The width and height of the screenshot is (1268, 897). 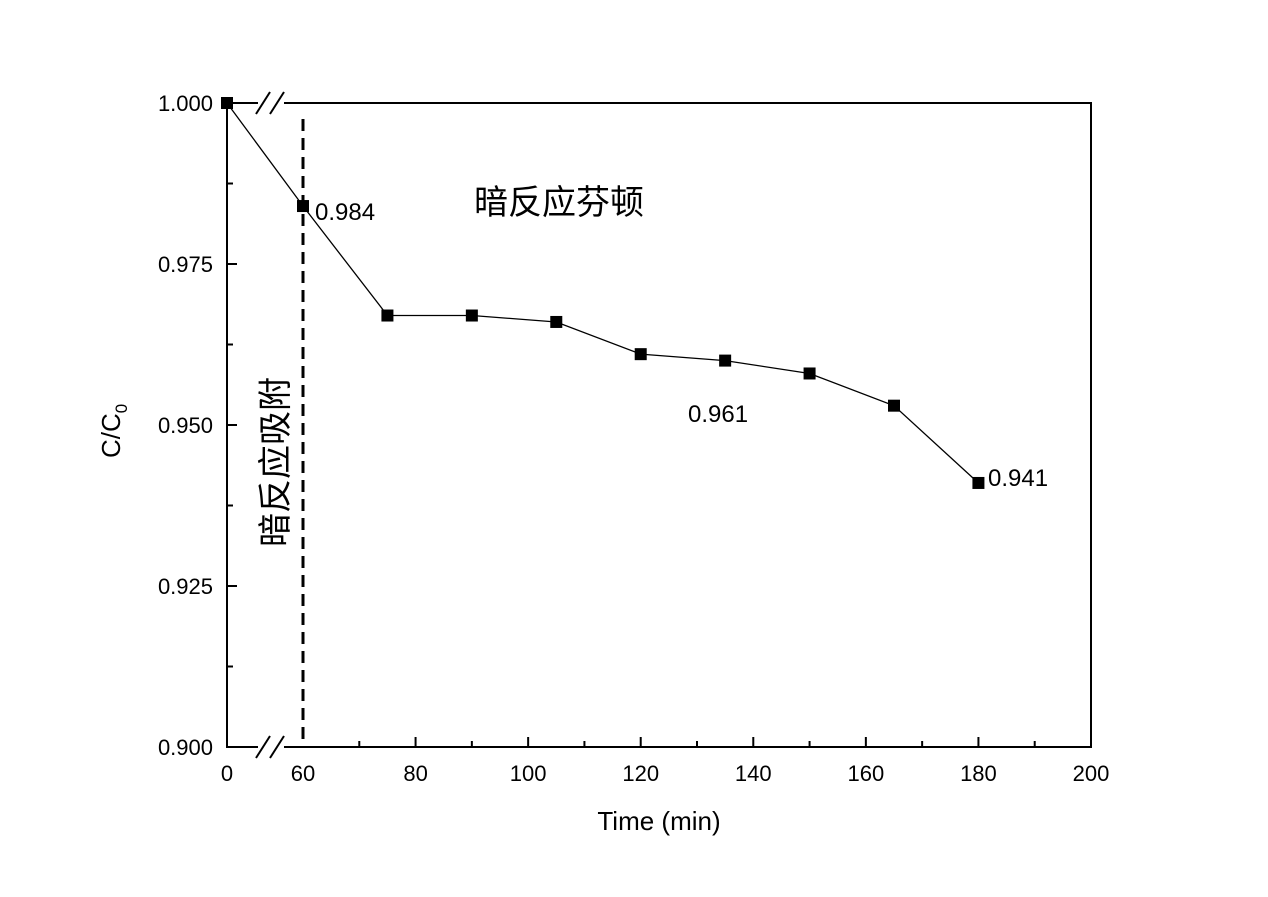 I want to click on axis-break-top, so click(x=270, y=103).